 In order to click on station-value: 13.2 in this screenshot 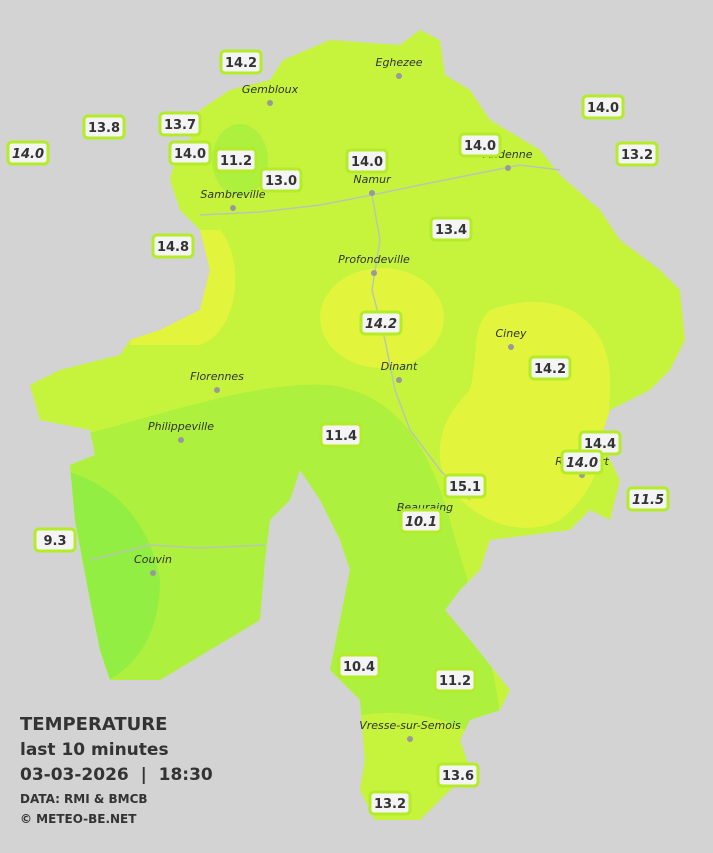, I will do `click(637, 155)`.